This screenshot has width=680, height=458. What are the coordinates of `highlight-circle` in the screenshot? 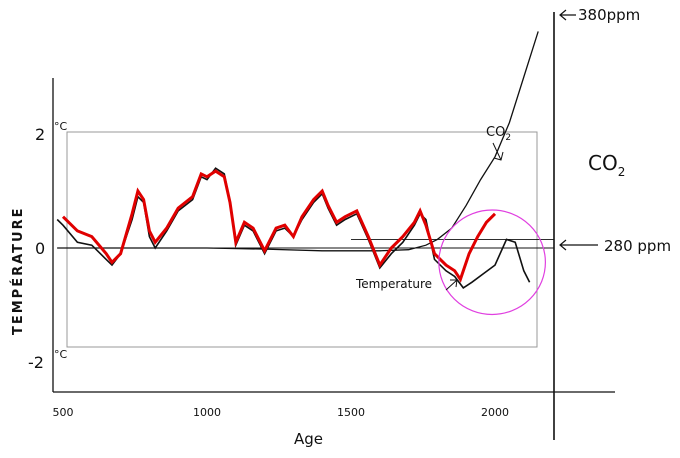 It's located at (492, 262).